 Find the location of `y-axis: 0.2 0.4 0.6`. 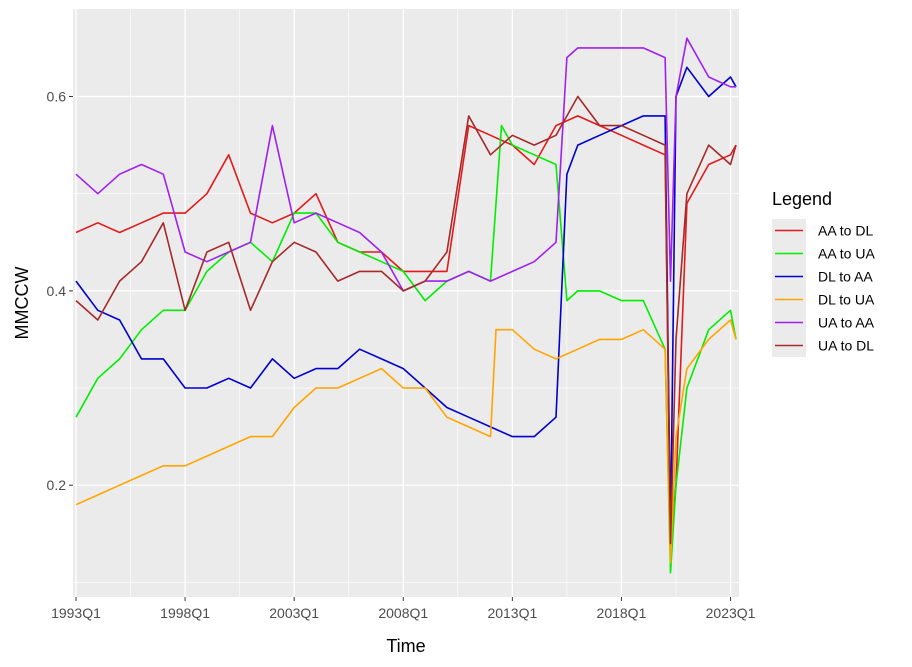

y-axis: 0.2 0.4 0.6 is located at coordinates (60, 290).